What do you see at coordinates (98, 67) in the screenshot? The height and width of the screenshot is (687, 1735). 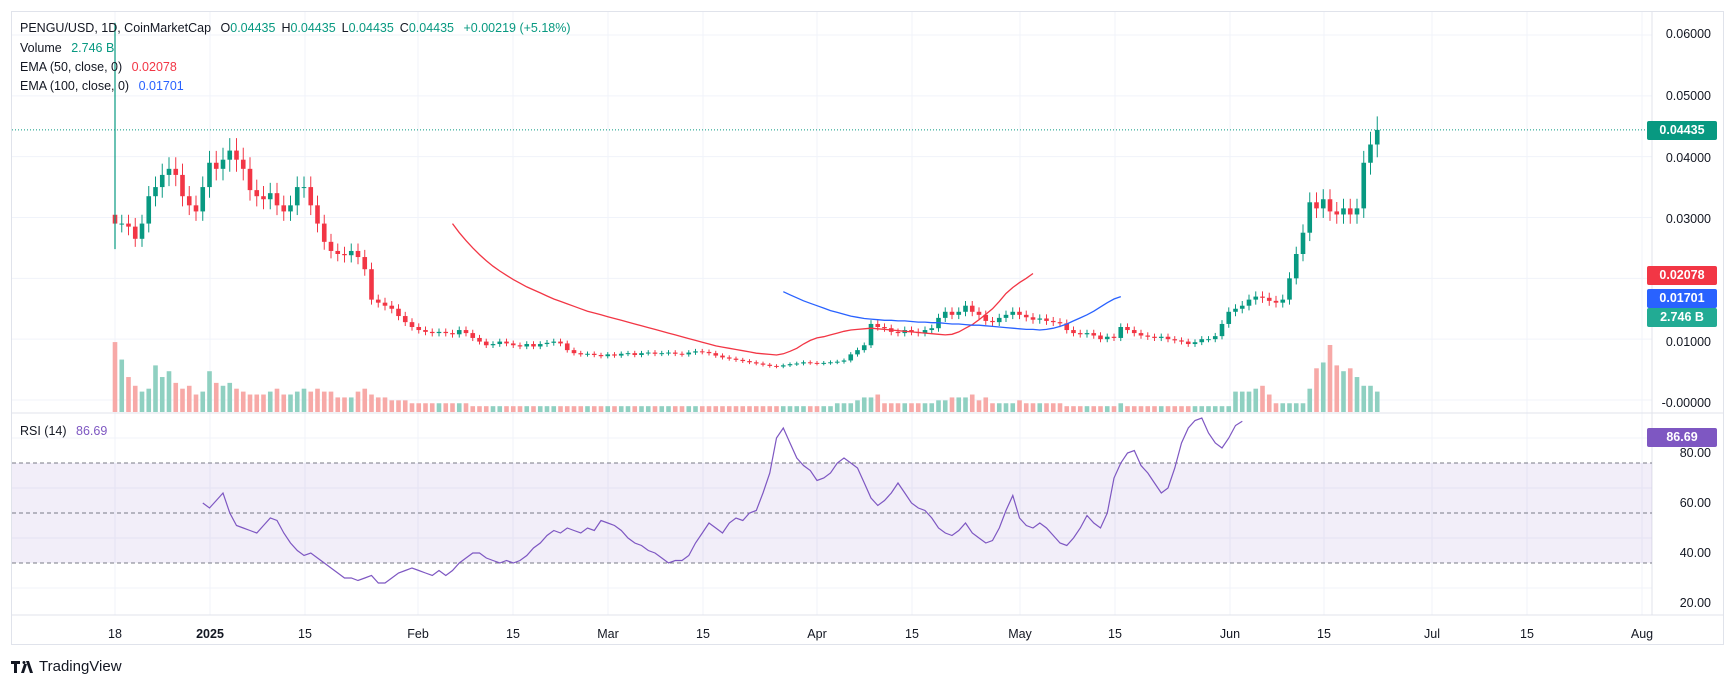 I see `ema50-legend: EMA (50, close, 0) 0.02078` at bounding box center [98, 67].